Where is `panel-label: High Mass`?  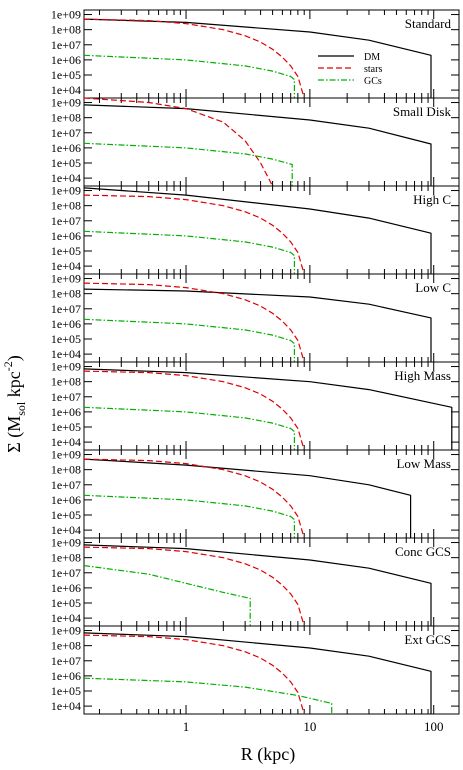
panel-label: High Mass is located at coordinates (422, 375).